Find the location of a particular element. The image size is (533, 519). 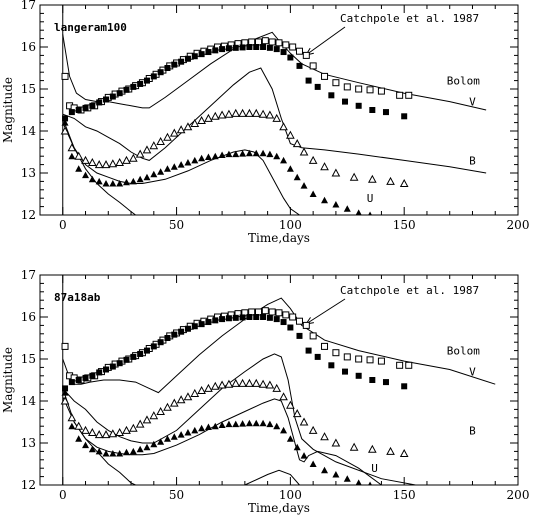

y-tick-label: 16 is located at coordinates (28, 47).